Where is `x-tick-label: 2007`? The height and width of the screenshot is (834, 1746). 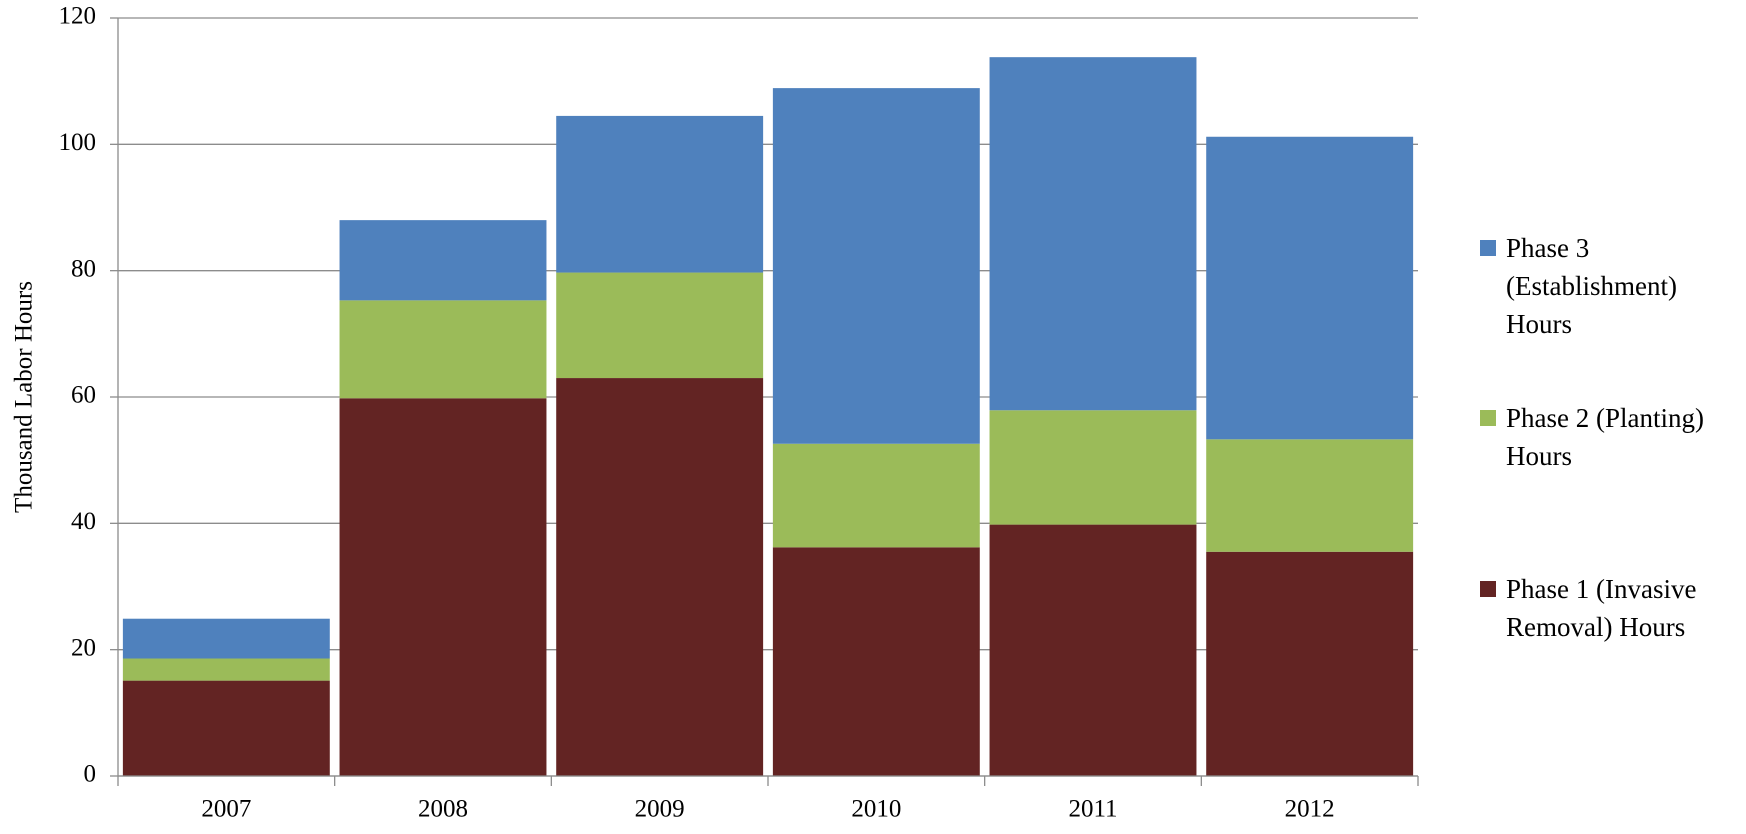
x-tick-label: 2007 is located at coordinates (226, 809).